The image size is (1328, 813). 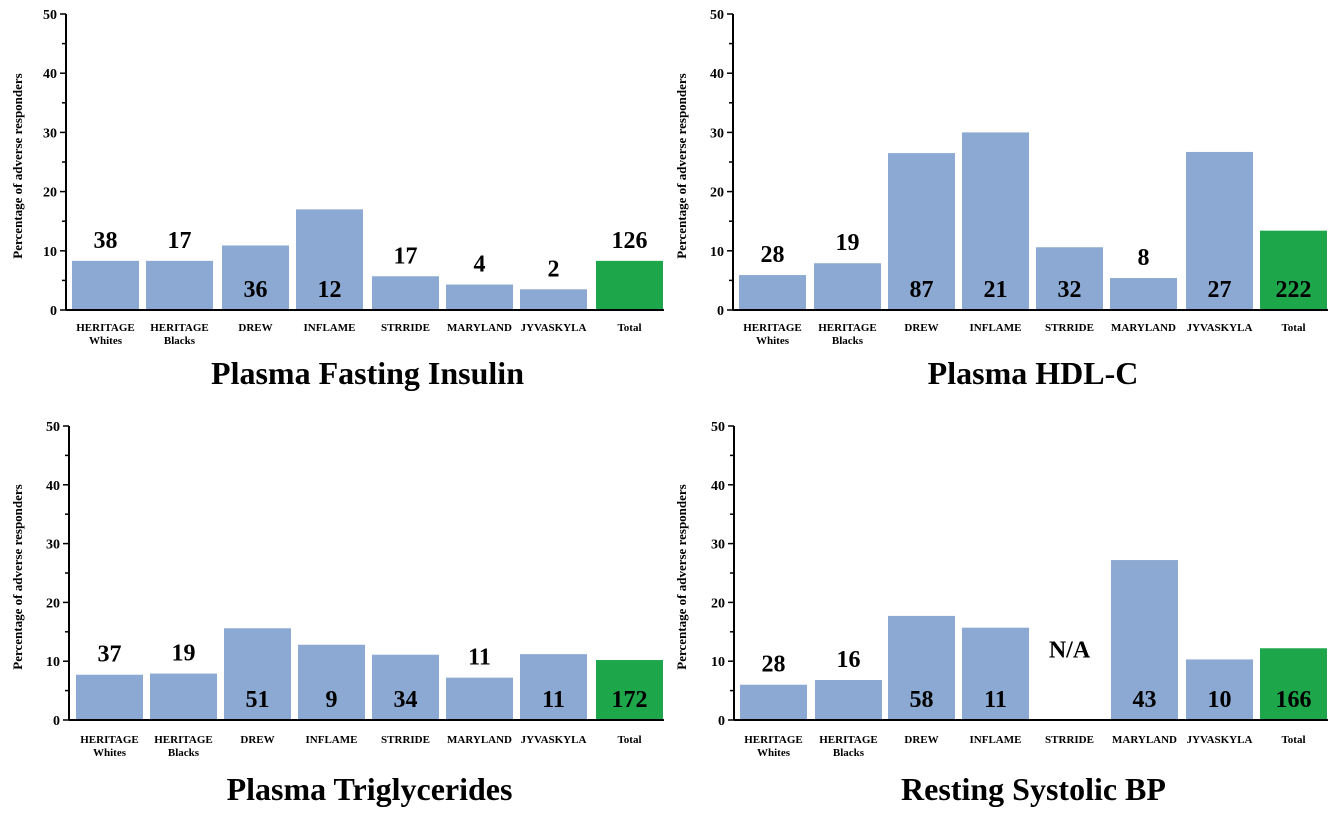 What do you see at coordinates (110, 655) in the screenshot?
I see `bar-value-label: 37` at bounding box center [110, 655].